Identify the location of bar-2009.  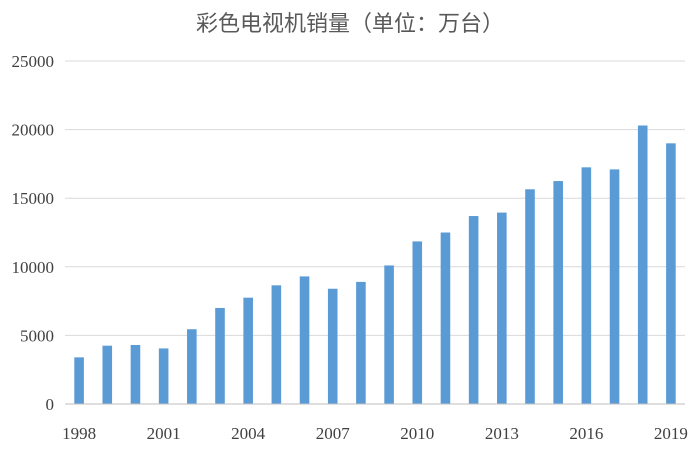
(389, 334).